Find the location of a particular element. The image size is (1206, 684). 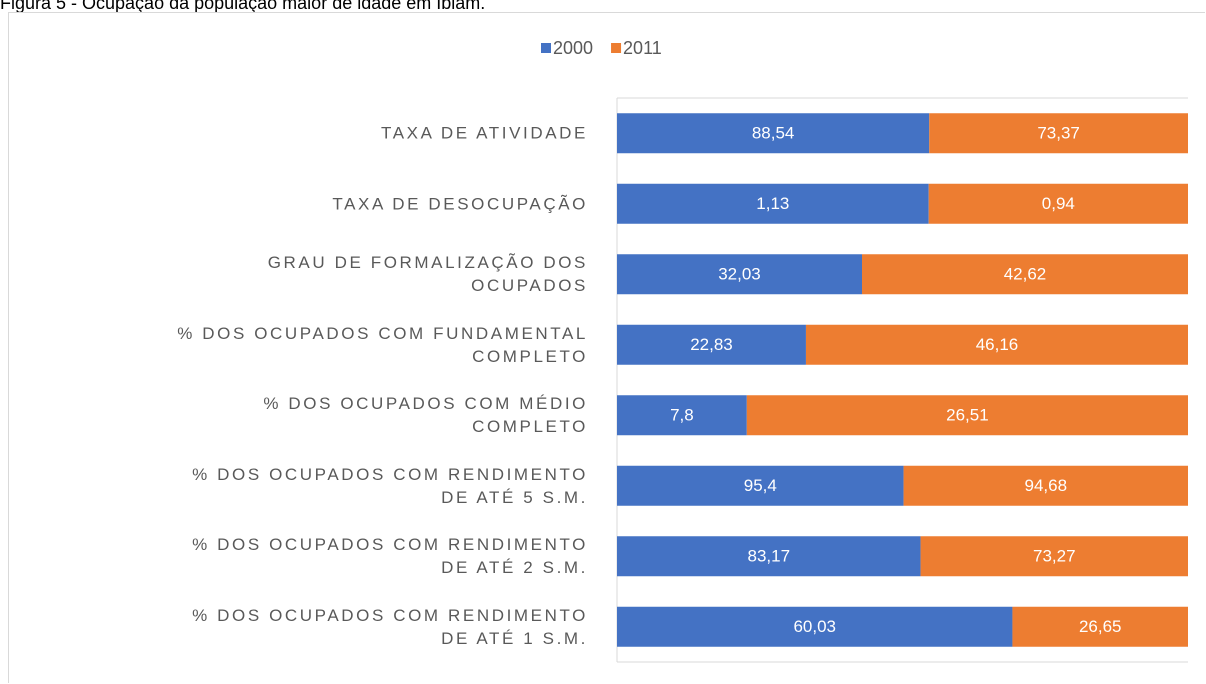

data-label: 46,16 is located at coordinates (997, 344).